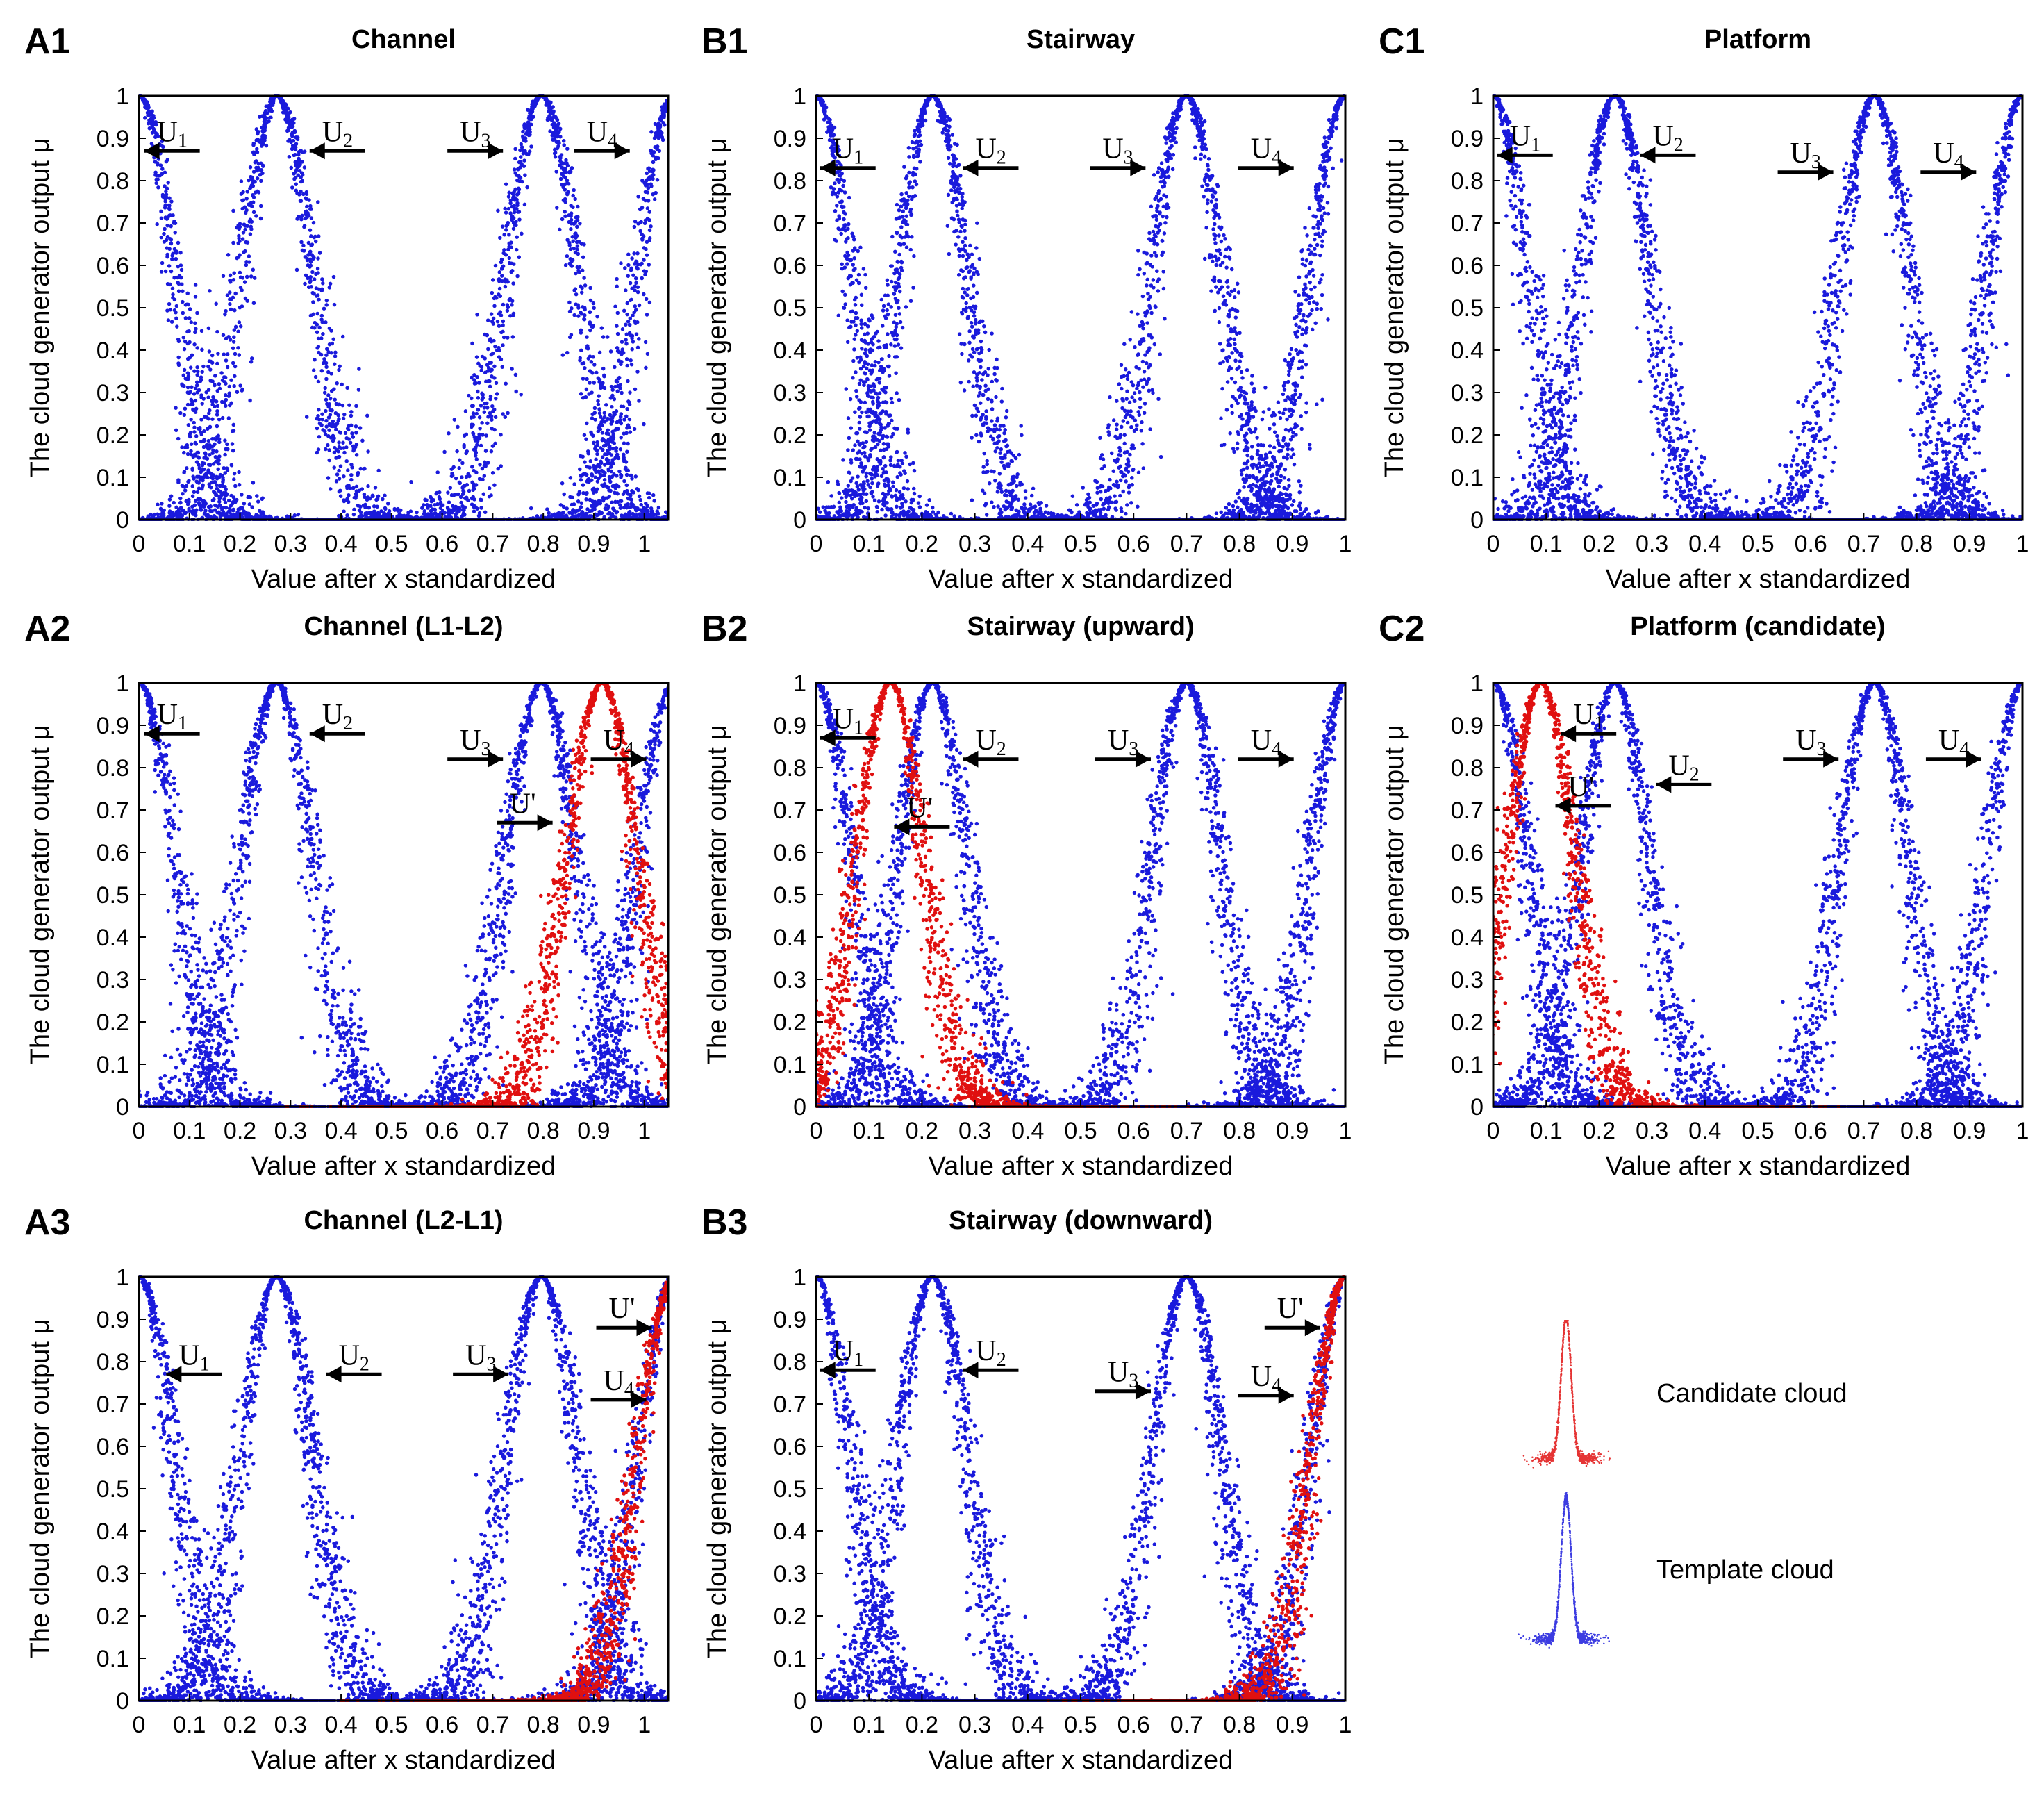  I want to click on legend-template-label: Template cloud, so click(1745, 1570).